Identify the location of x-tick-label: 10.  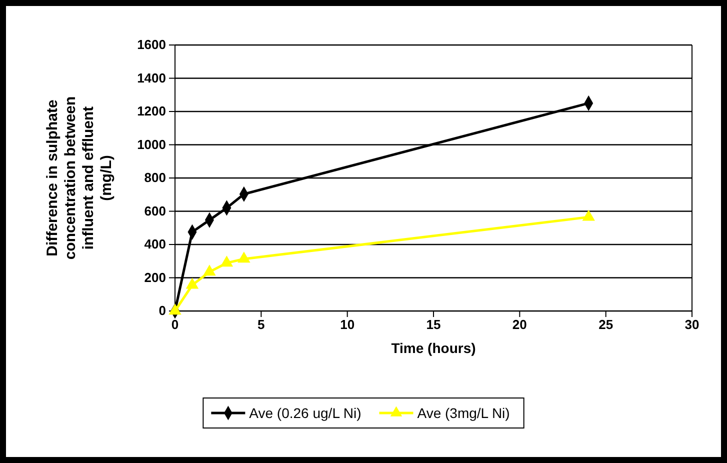
(347, 324).